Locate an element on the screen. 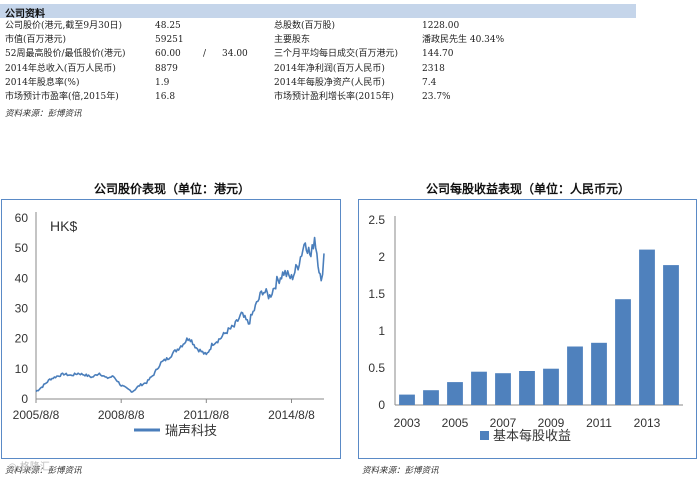 The image size is (700, 479). info-label: 市值(百万港元) is located at coordinates (36, 40).